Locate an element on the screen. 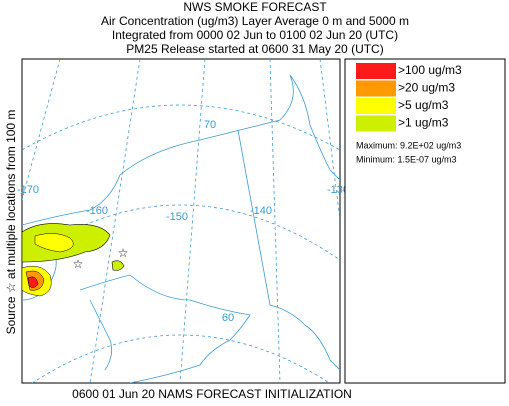 The image size is (509, 406). graticule-label: -170 is located at coordinates (28, 190).